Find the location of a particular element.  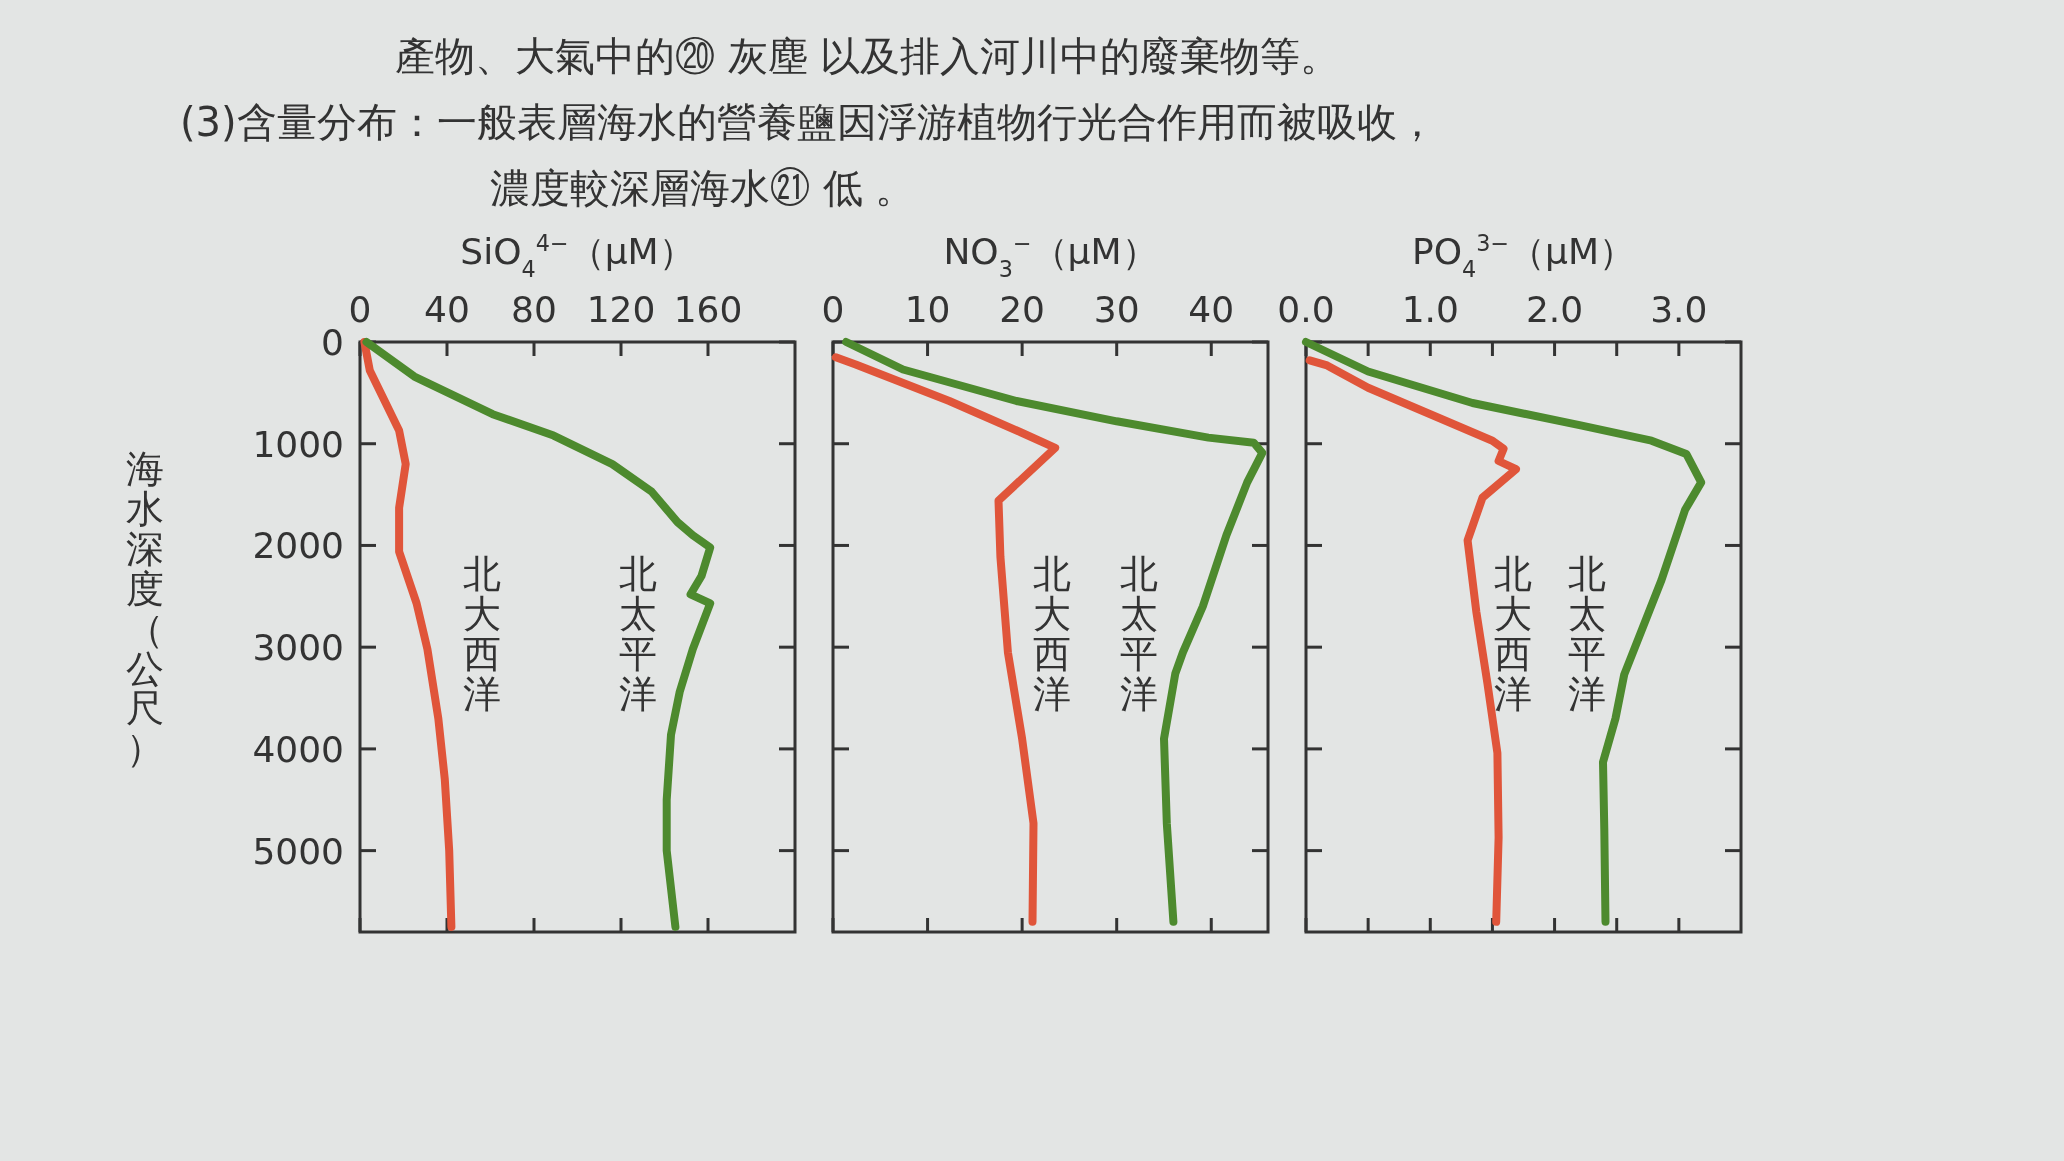

y-axis-title: 海水深度（公尺） is located at coordinates (145, 609).